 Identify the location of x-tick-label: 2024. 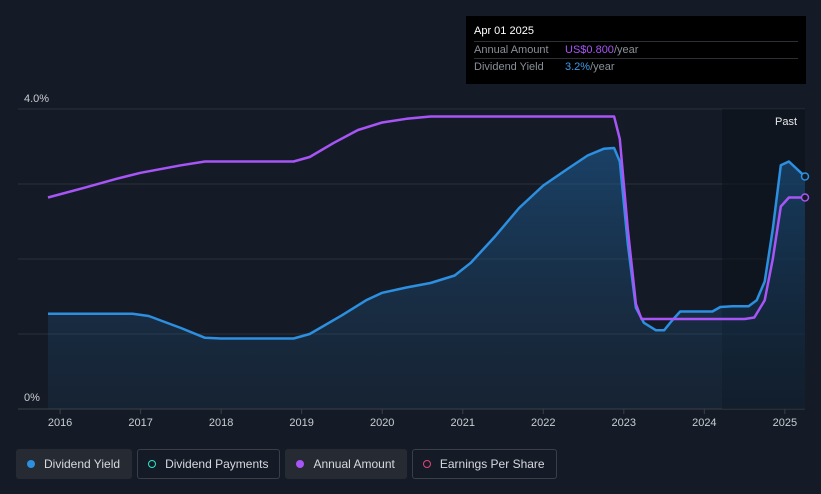
(704, 423).